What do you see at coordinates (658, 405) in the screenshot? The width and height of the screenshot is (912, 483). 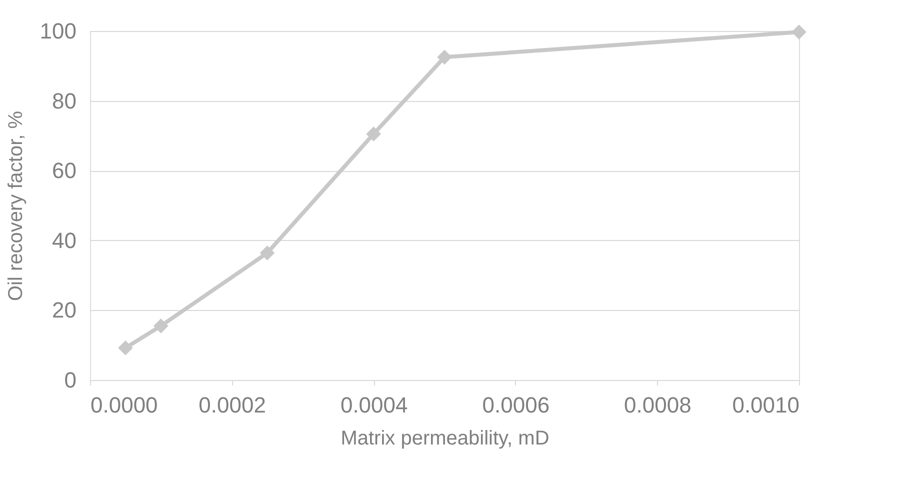 I see `x-tick-label: 0.0008` at bounding box center [658, 405].